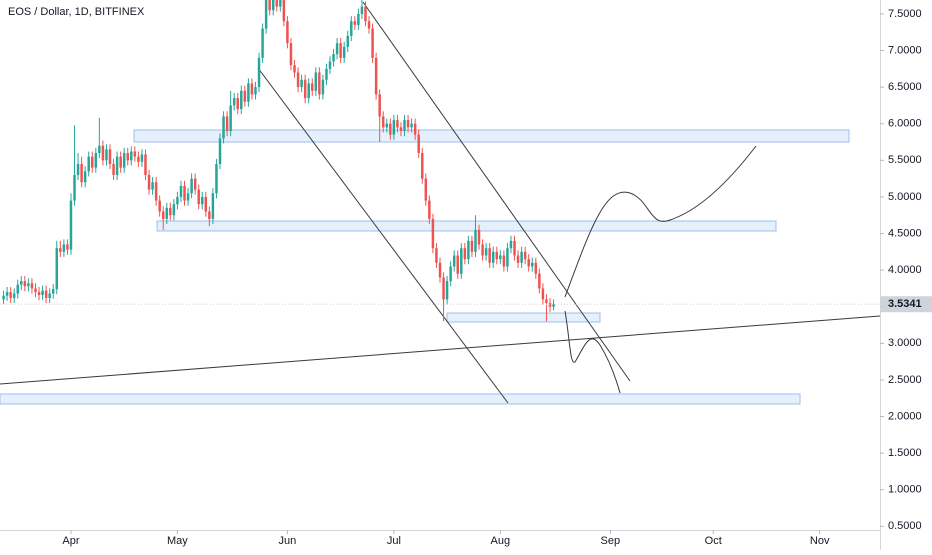 The width and height of the screenshot is (932, 555). What do you see at coordinates (905, 233) in the screenshot?
I see `y-tick-label: 4.5000` at bounding box center [905, 233].